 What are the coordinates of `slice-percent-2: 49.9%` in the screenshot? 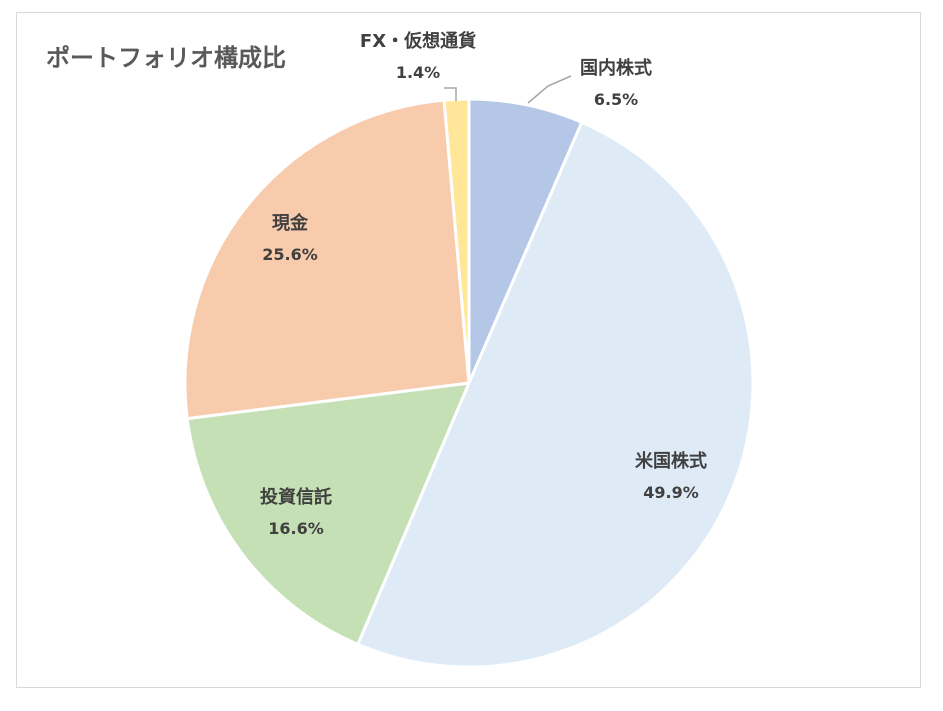 It's located at (671, 492).